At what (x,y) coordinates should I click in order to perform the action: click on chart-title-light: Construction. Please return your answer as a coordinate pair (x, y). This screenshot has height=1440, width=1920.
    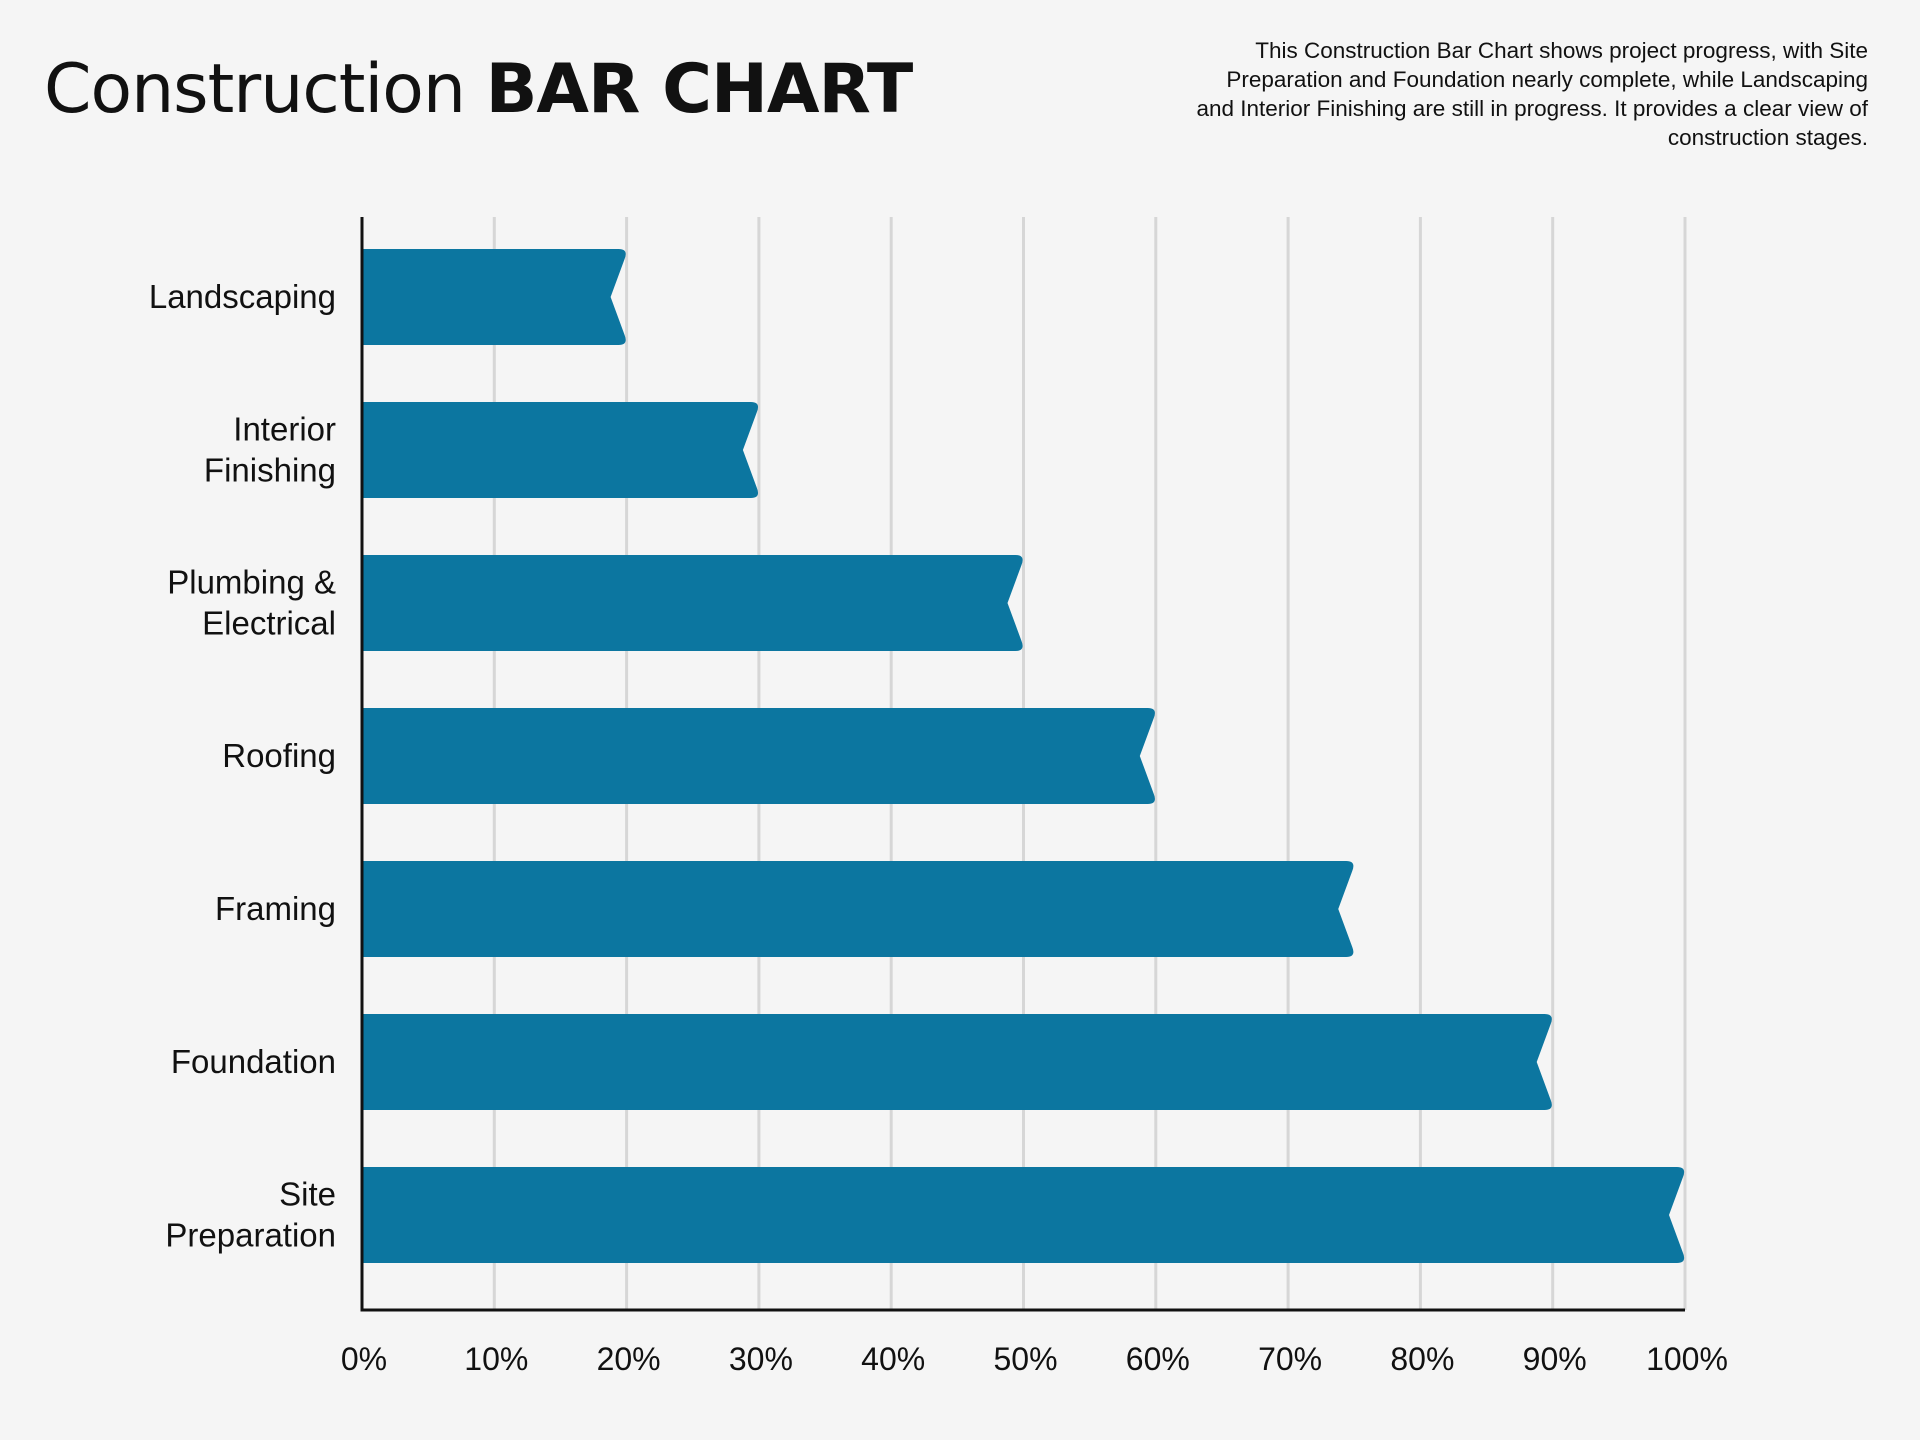
    Looking at the image, I should click on (255, 89).